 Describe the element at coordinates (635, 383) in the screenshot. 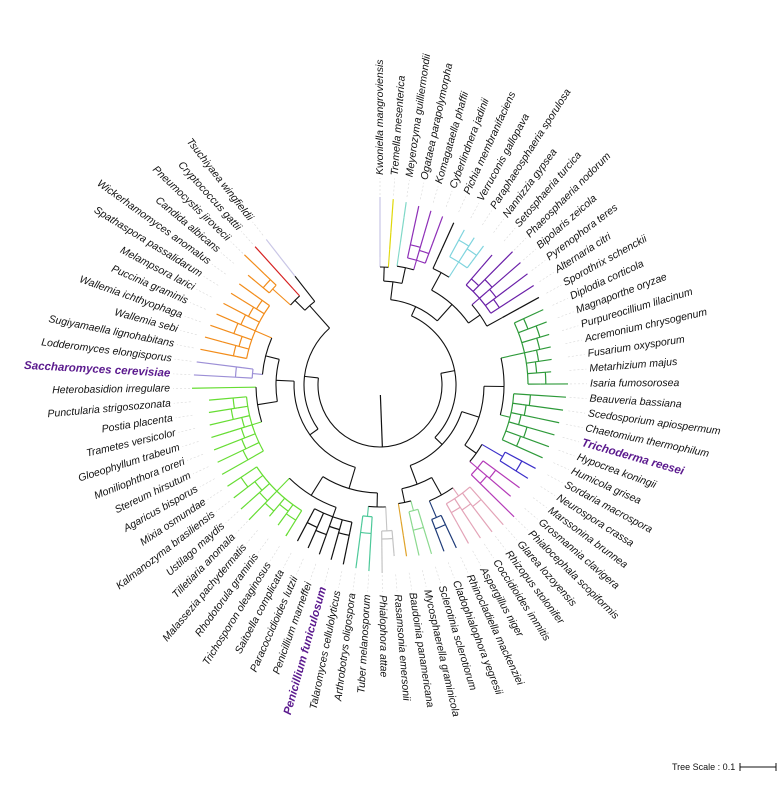

I see `leaf-label: Isaria fumosorosea` at that location.